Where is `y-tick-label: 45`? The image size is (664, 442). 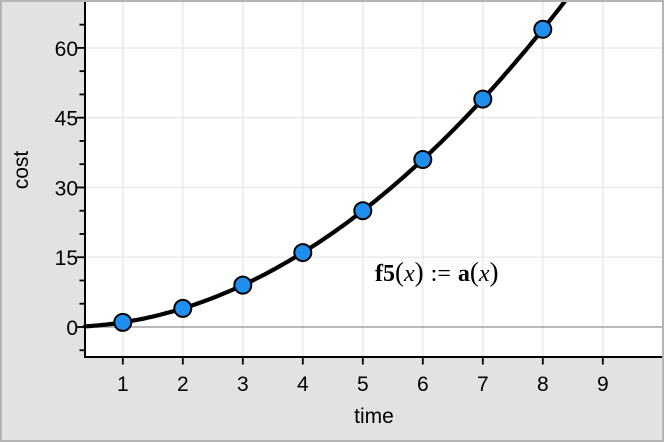
y-tick-label: 45 is located at coordinates (66, 119).